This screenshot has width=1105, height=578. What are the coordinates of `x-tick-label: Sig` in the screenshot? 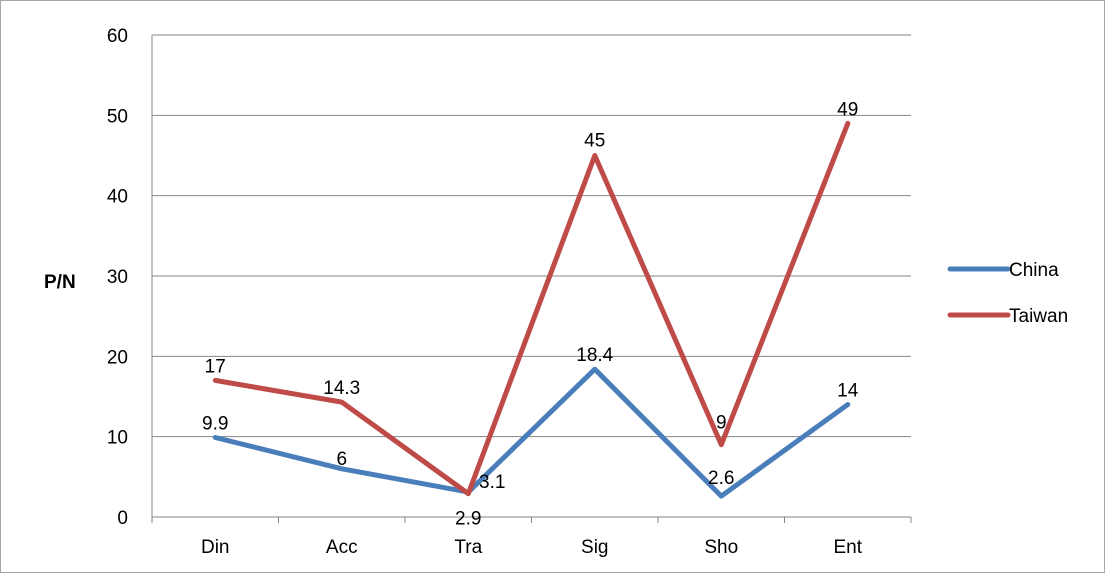 It's located at (594, 547).